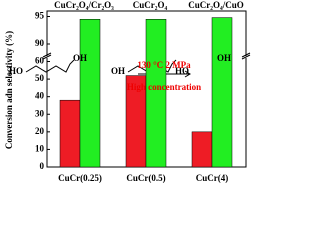 This screenshot has height=240, width=320. I want to click on y-tick-label: 95, so click(40, 16).